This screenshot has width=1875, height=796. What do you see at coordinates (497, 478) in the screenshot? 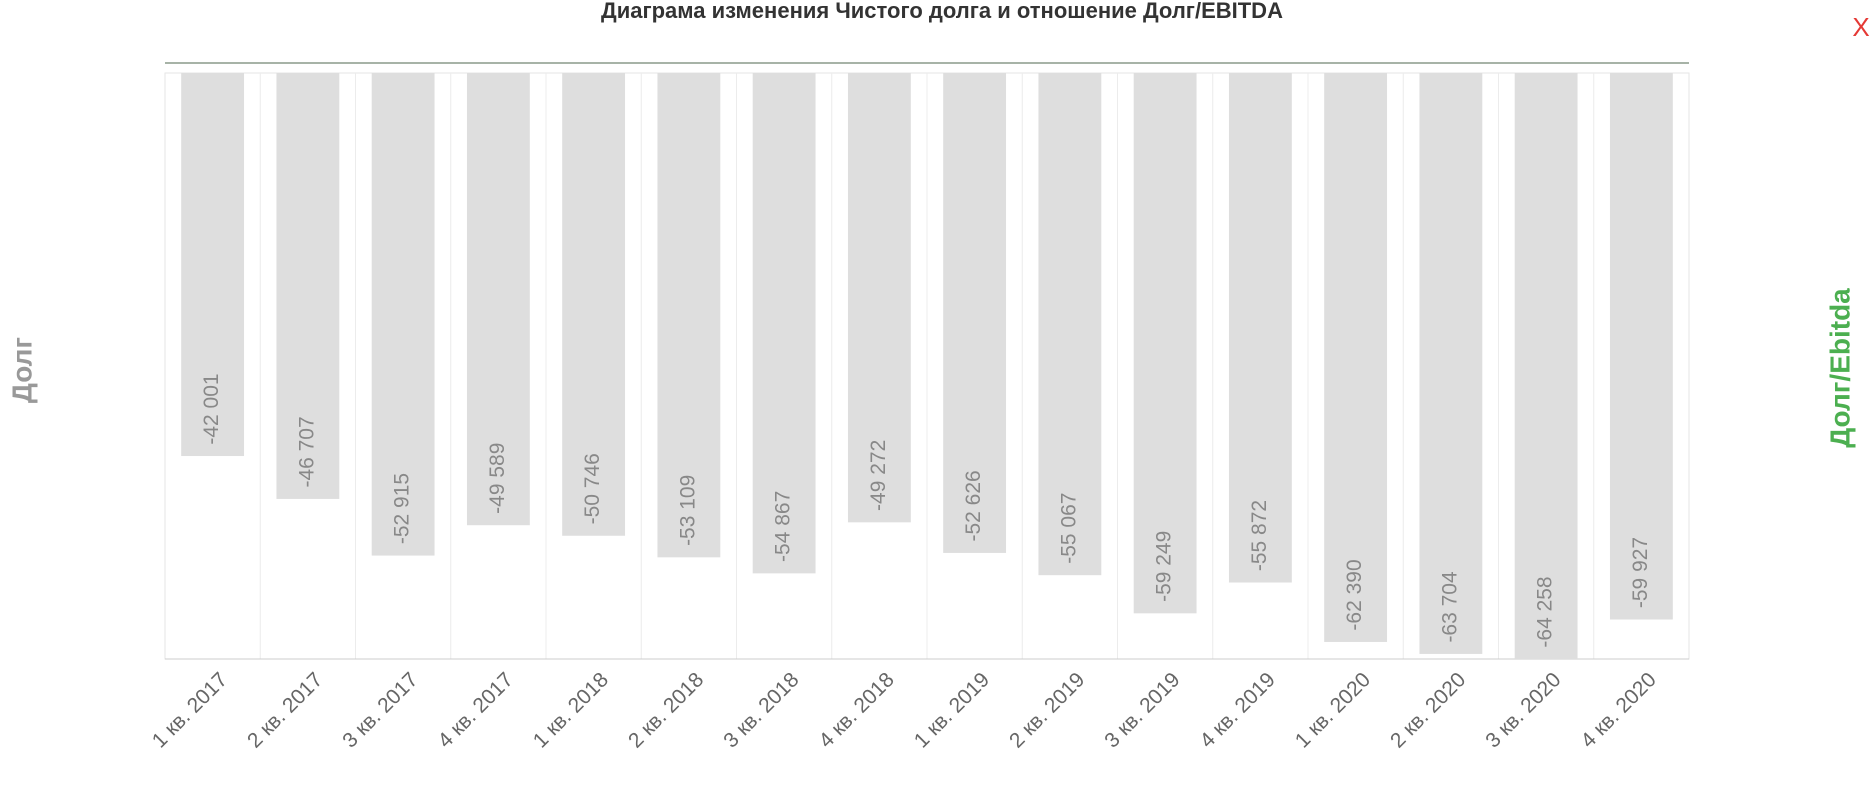
I see `data-label: -49 589` at bounding box center [497, 478].